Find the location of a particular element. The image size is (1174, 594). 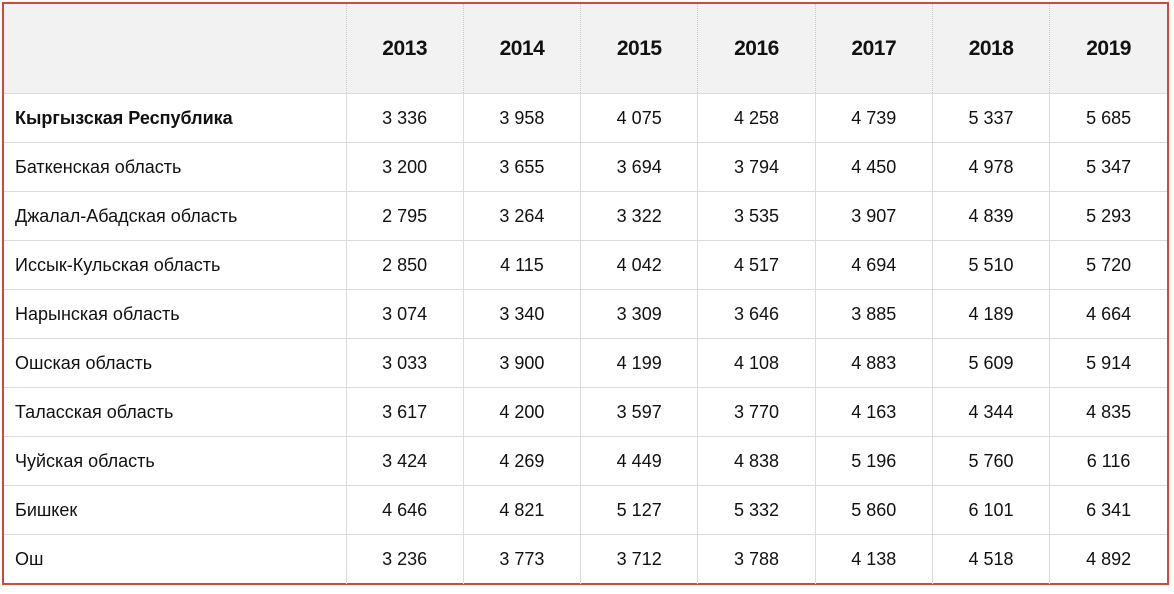

value-cell: 3 322 is located at coordinates (639, 216).